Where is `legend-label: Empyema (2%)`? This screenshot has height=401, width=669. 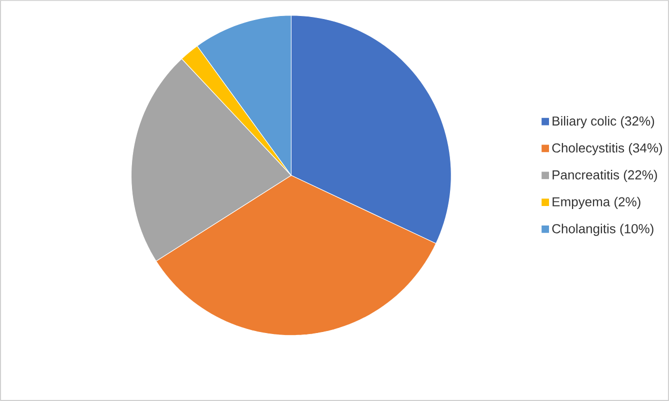
legend-label: Empyema (2%) is located at coordinates (596, 202).